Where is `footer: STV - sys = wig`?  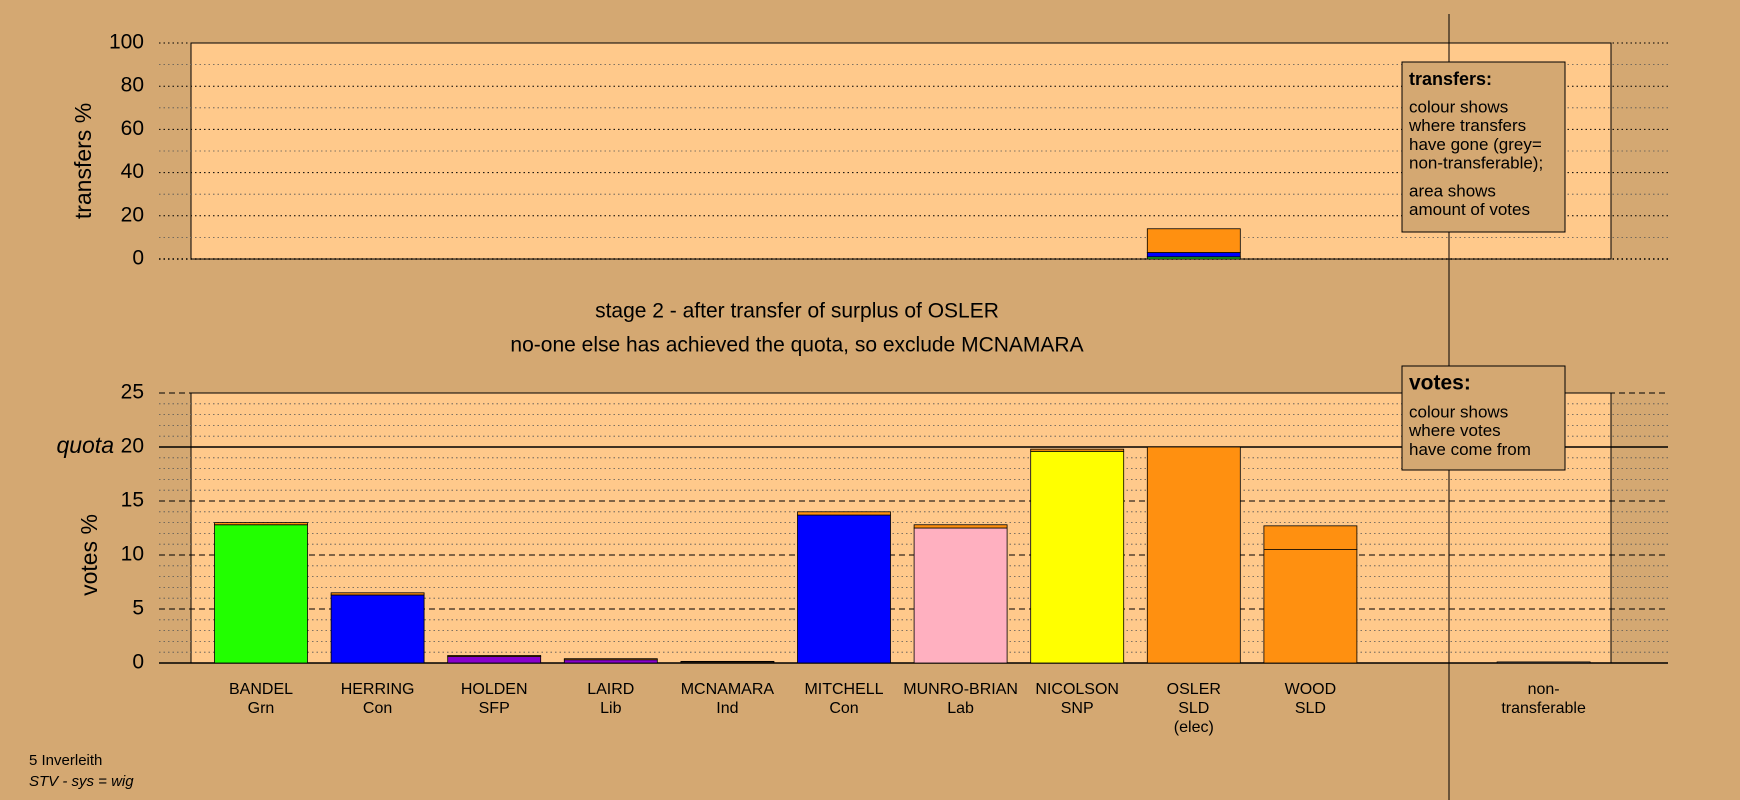 footer: STV - sys = wig is located at coordinates (81, 781).